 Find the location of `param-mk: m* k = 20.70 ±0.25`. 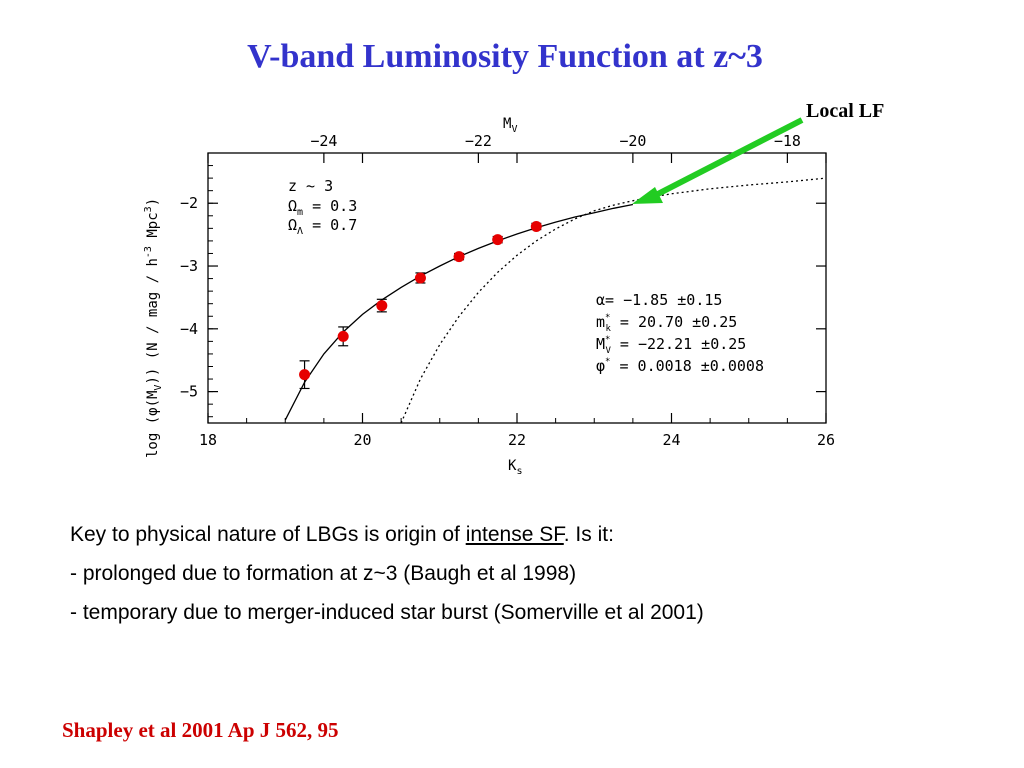

param-mk: m* k = 20.70 ±0.25 is located at coordinates (666, 323).